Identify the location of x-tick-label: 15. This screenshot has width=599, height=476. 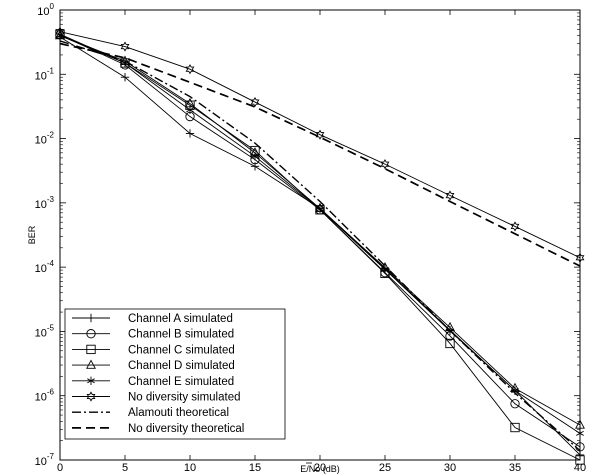
(255, 468).